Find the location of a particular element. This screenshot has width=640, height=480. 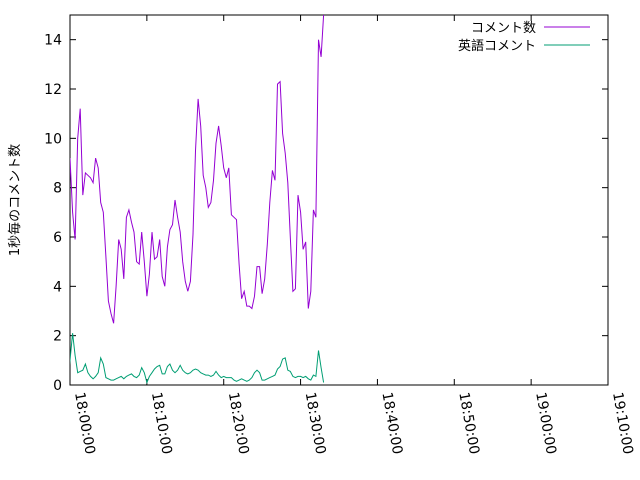

x-tick-label: 19:10:00 is located at coordinates (622, 423).